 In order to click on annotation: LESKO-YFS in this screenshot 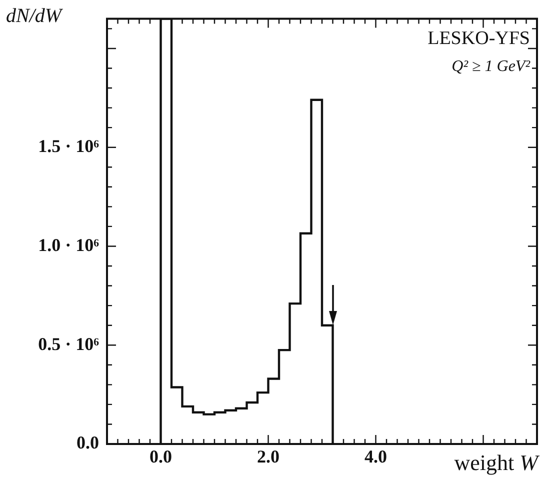, I will do `click(479, 39)`.